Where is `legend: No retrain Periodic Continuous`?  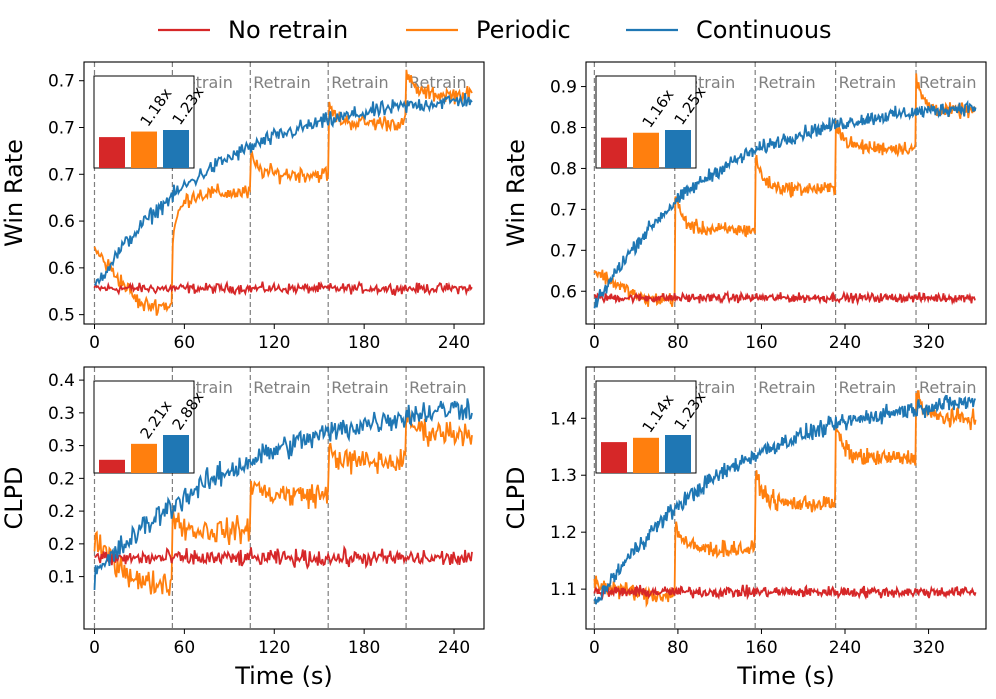 legend: No retrain Periodic Continuous is located at coordinates (495, 30).